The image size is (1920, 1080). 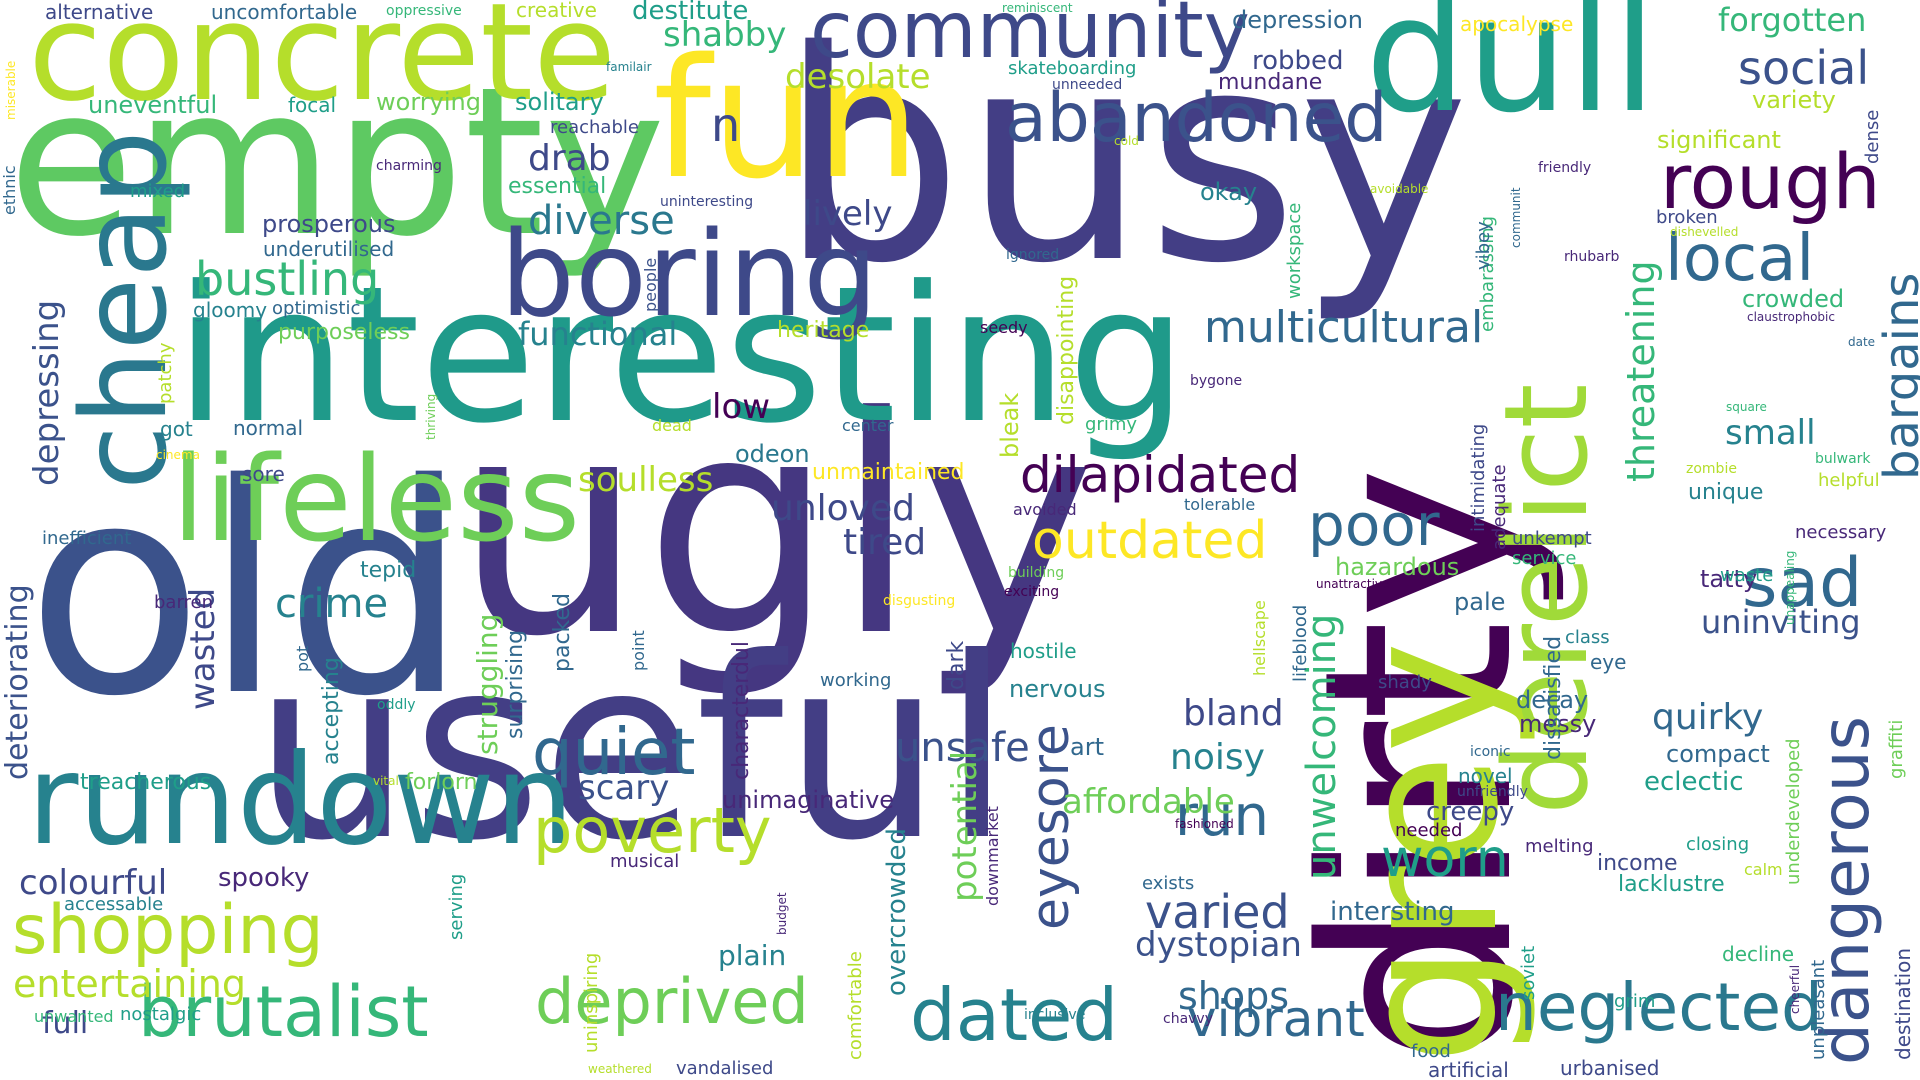 What do you see at coordinates (782, 913) in the screenshot?
I see `word-budget: budget` at bounding box center [782, 913].